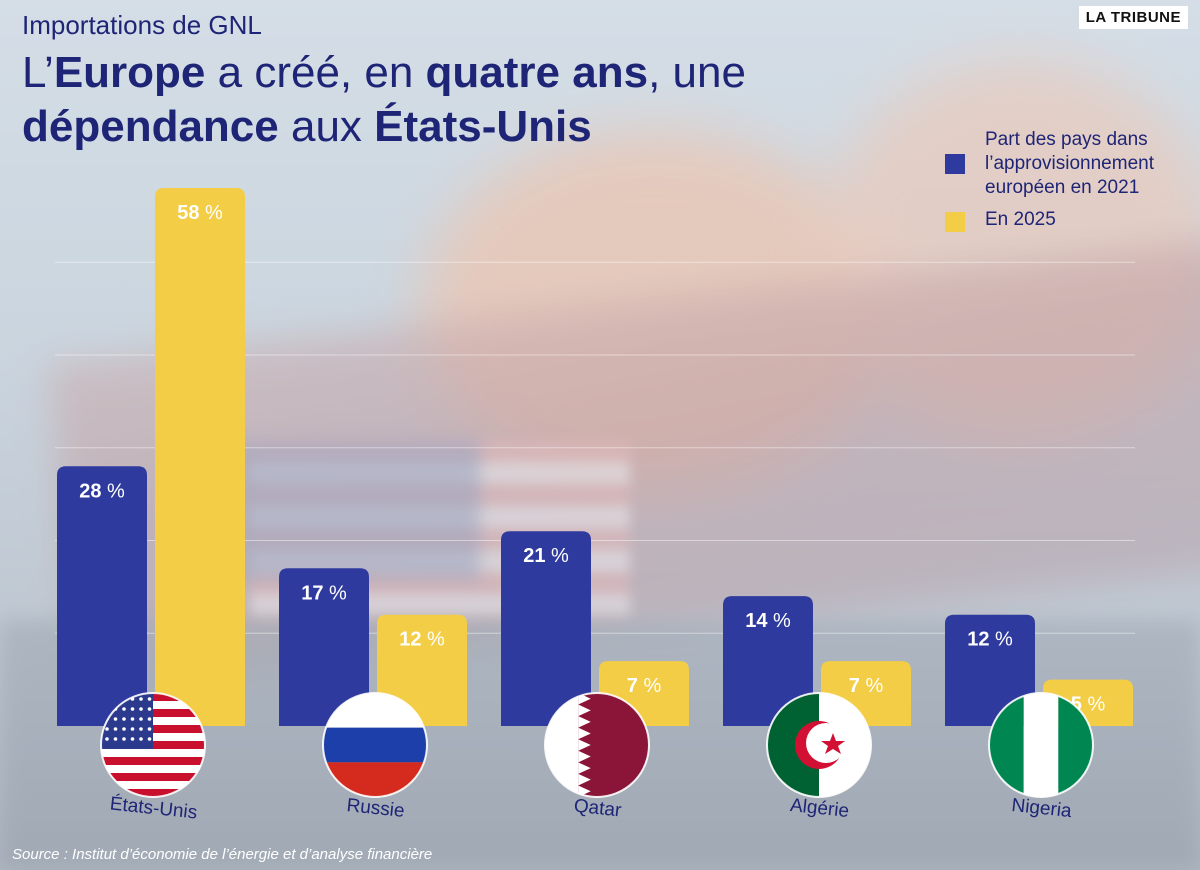 This screenshot has width=1200, height=870. Describe the element at coordinates (697, 72) in the screenshot. I see `title-run: , une` at that location.